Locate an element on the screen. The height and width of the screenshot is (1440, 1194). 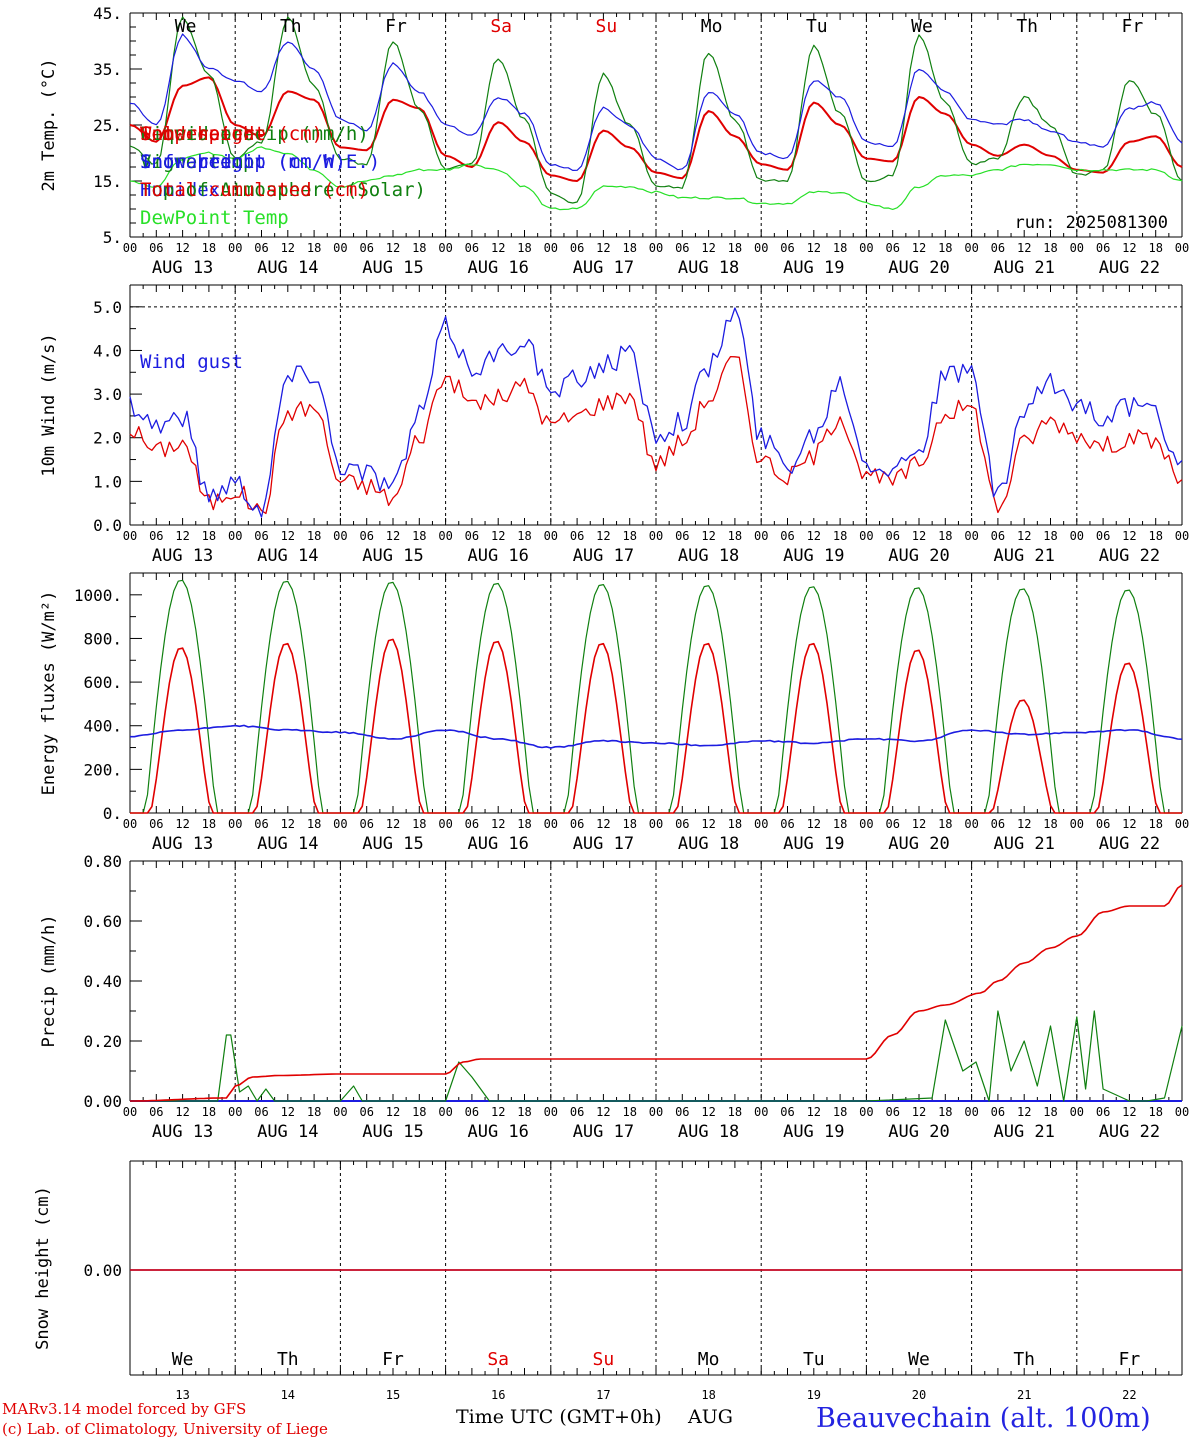
date-label: AUG 19 is located at coordinates (813, 556).